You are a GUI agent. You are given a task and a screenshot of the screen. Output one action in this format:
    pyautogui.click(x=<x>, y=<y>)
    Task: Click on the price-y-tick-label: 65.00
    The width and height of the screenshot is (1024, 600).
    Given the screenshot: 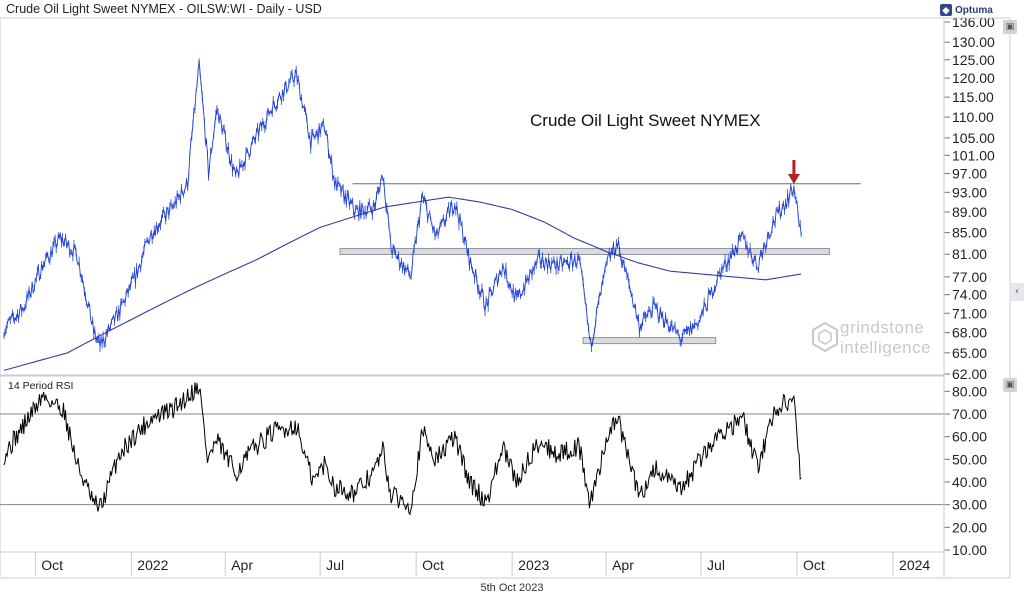 What is the action you would take?
    pyautogui.click(x=969, y=353)
    